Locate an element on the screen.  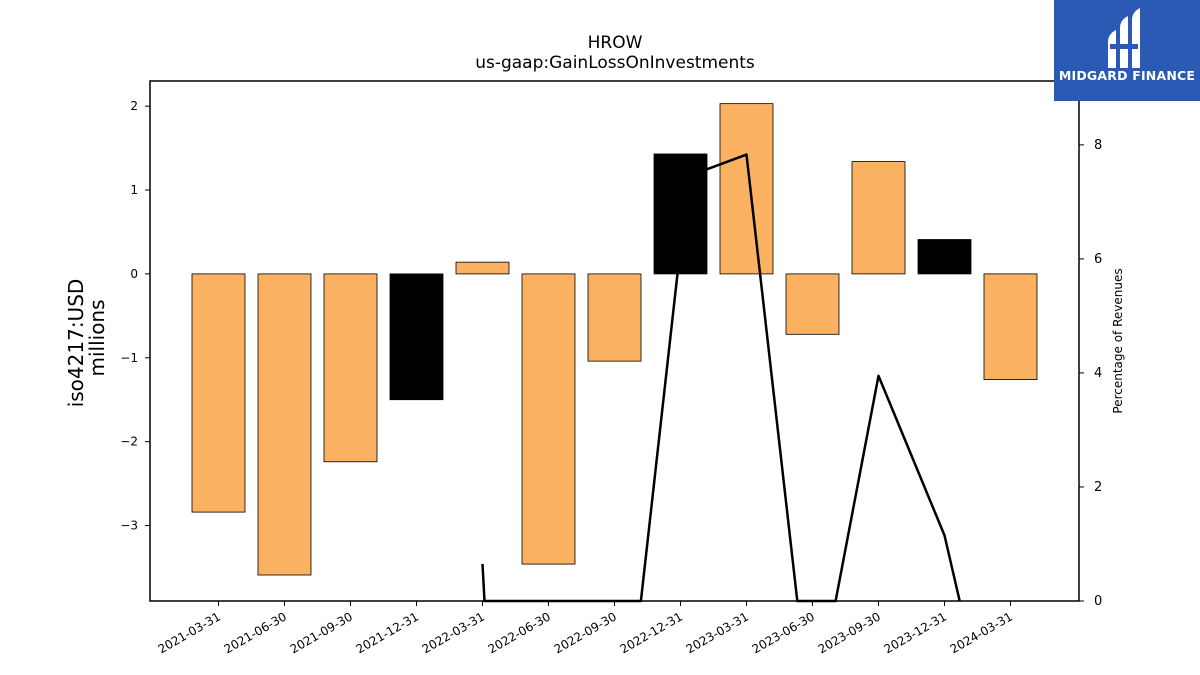
y-tick-label: −3 is located at coordinates (129, 526).